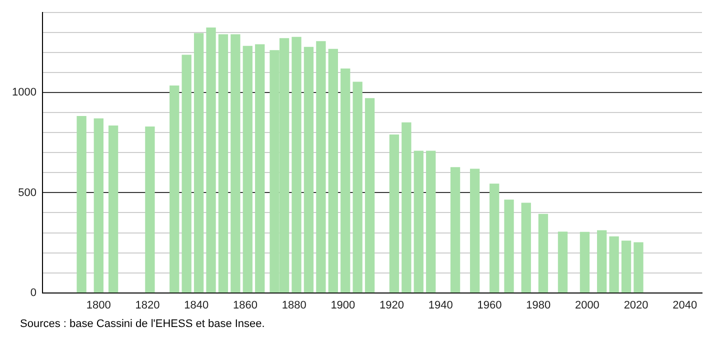  Describe the element at coordinates (24, 92) in the screenshot. I see `y-tick-label: 1000` at that location.